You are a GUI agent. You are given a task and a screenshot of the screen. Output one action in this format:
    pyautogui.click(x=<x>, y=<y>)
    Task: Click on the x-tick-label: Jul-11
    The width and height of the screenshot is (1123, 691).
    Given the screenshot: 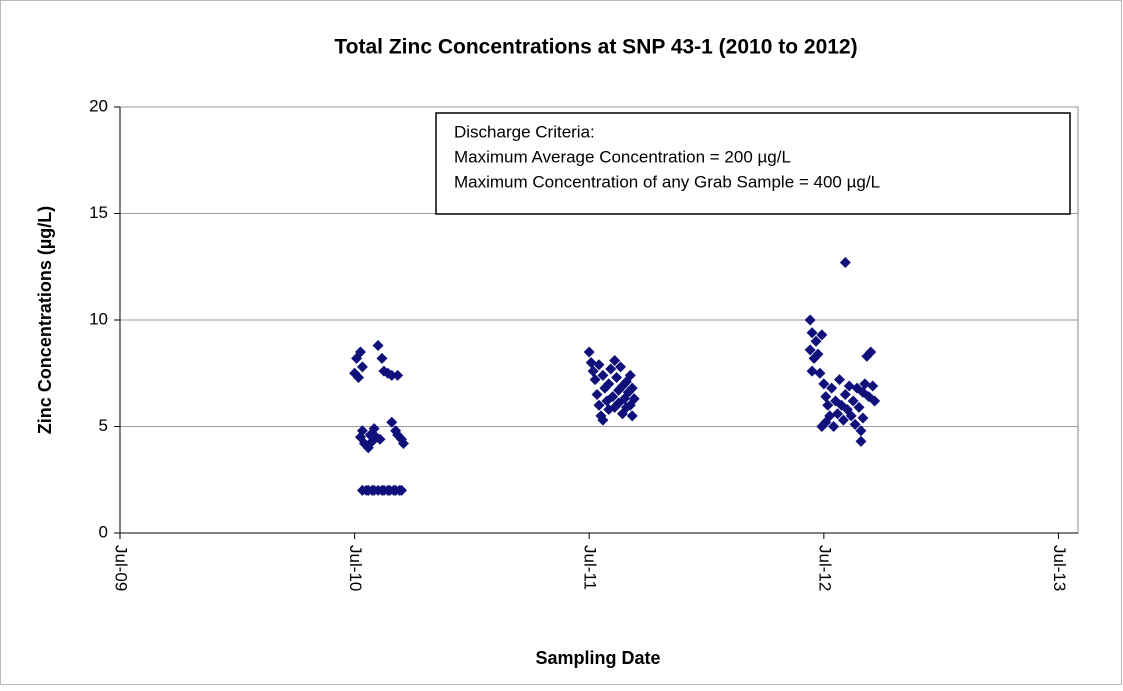 What is the action you would take?
    pyautogui.click(x=590, y=567)
    